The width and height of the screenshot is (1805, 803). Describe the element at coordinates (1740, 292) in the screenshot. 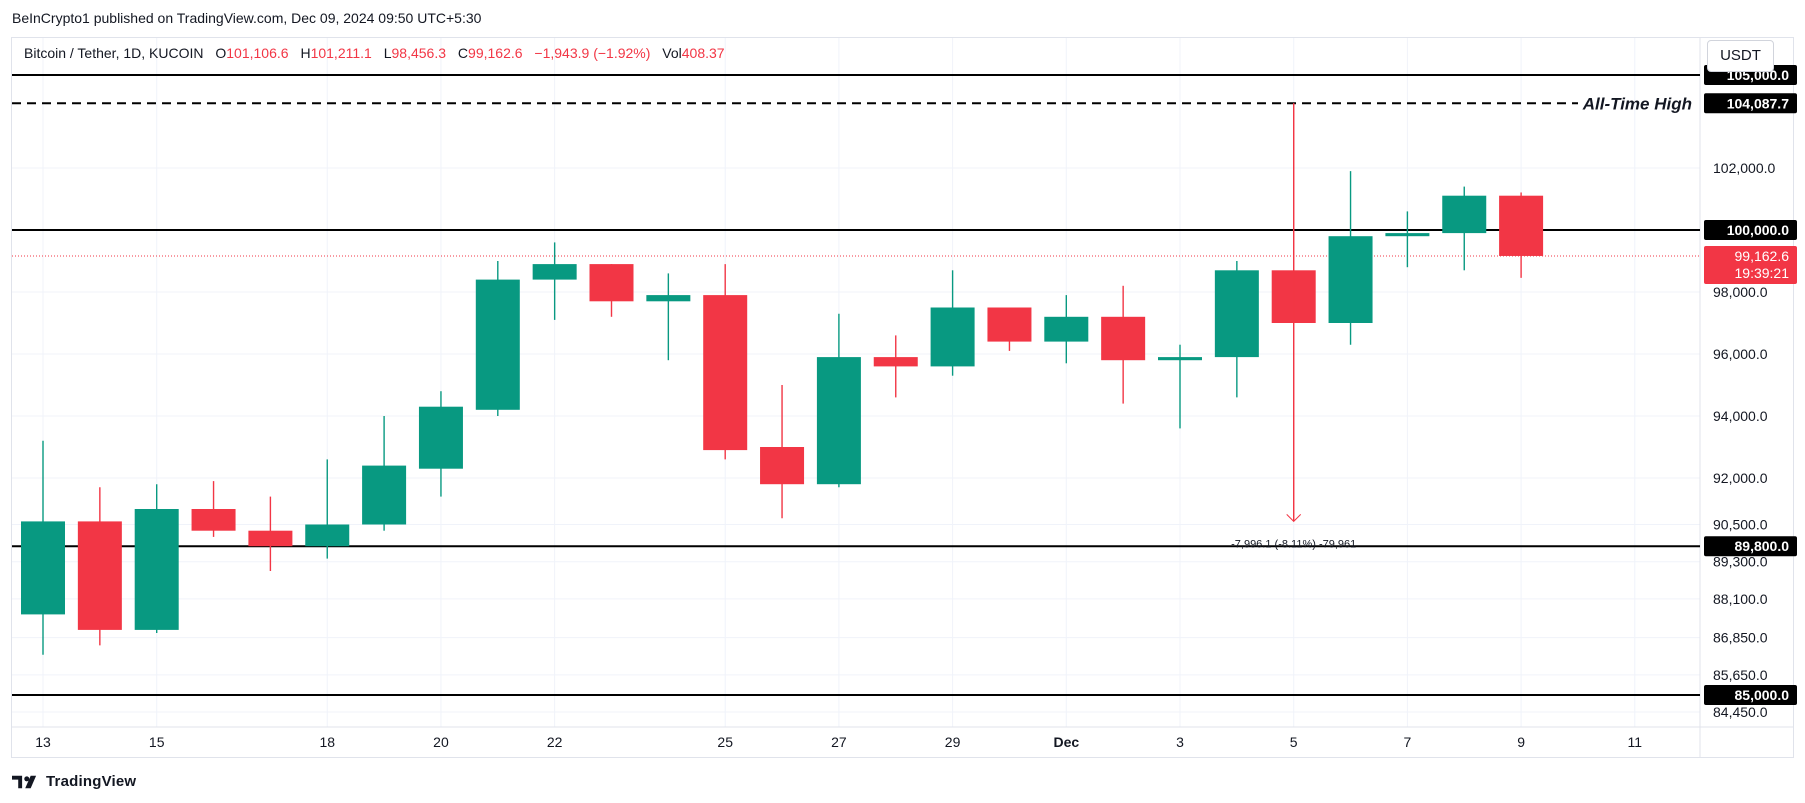

I see `y-tick-label: 98,000.0` at that location.